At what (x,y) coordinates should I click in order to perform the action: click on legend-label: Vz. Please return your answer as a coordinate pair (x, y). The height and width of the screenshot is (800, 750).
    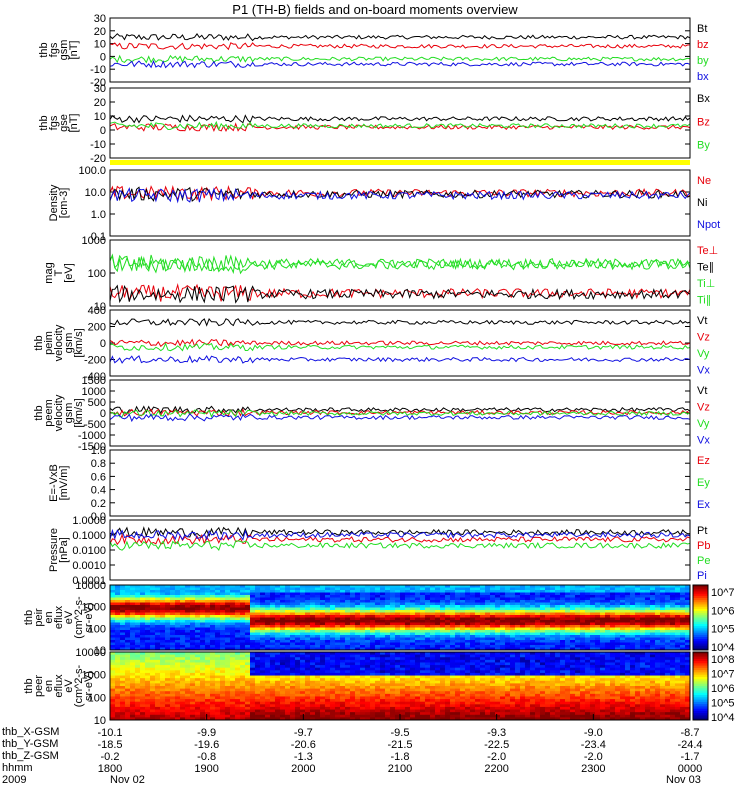
    Looking at the image, I should click on (703, 408).